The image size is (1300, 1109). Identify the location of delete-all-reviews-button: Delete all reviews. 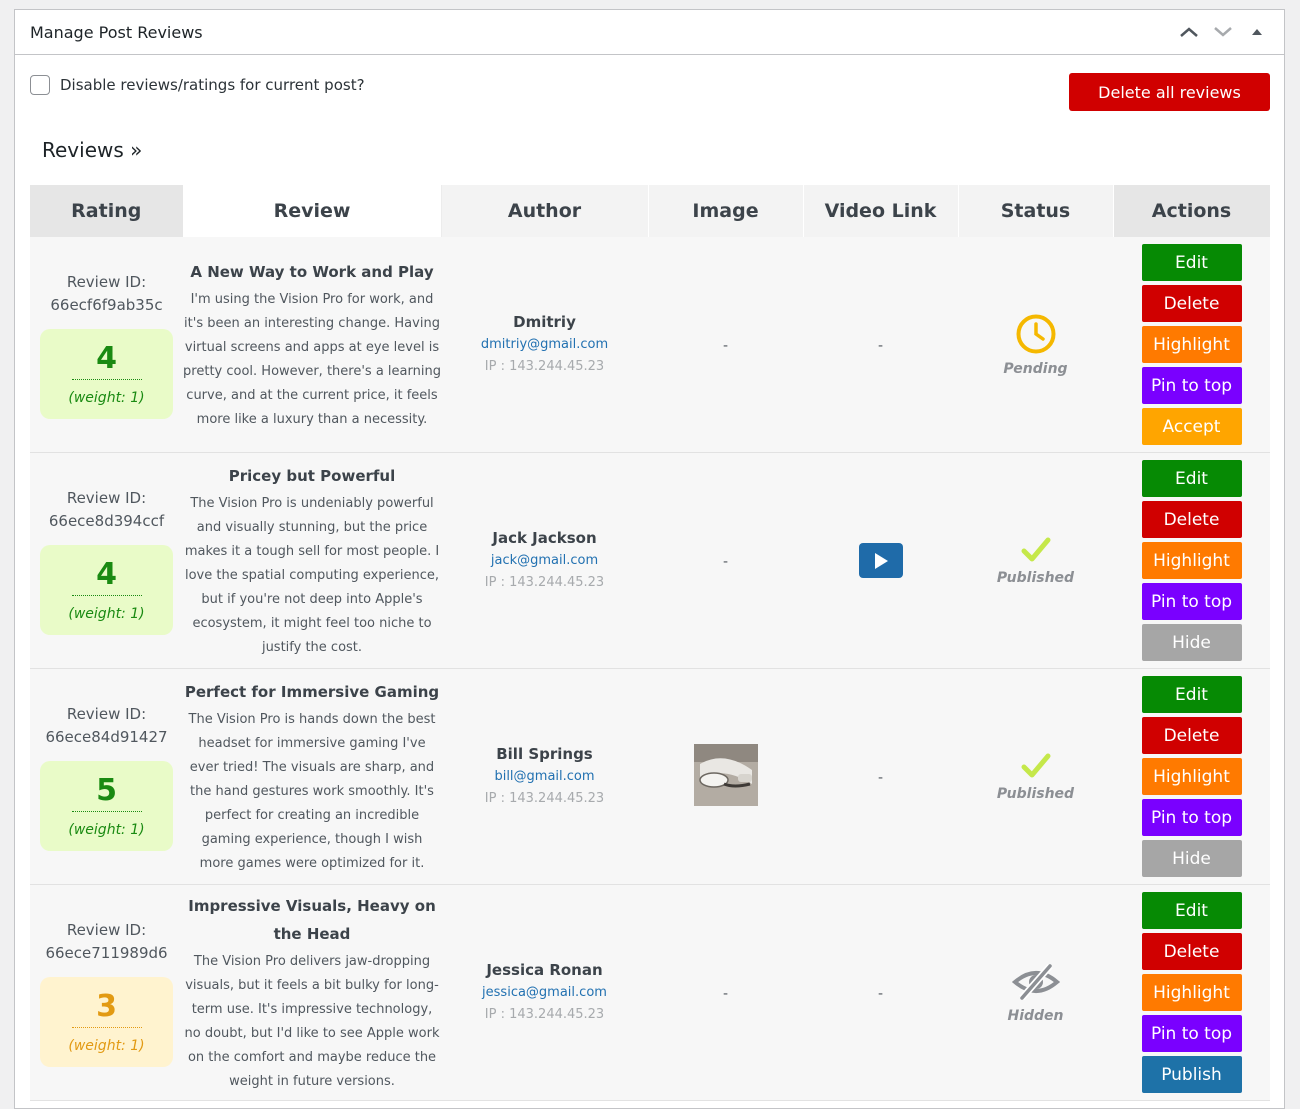
(1169, 92).